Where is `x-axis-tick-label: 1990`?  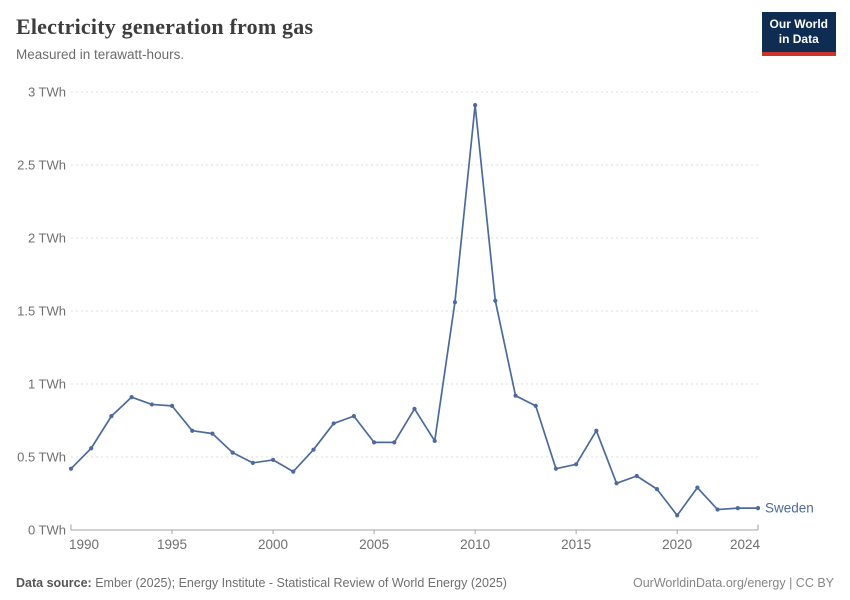
x-axis-tick-label: 1990 is located at coordinates (84, 544).